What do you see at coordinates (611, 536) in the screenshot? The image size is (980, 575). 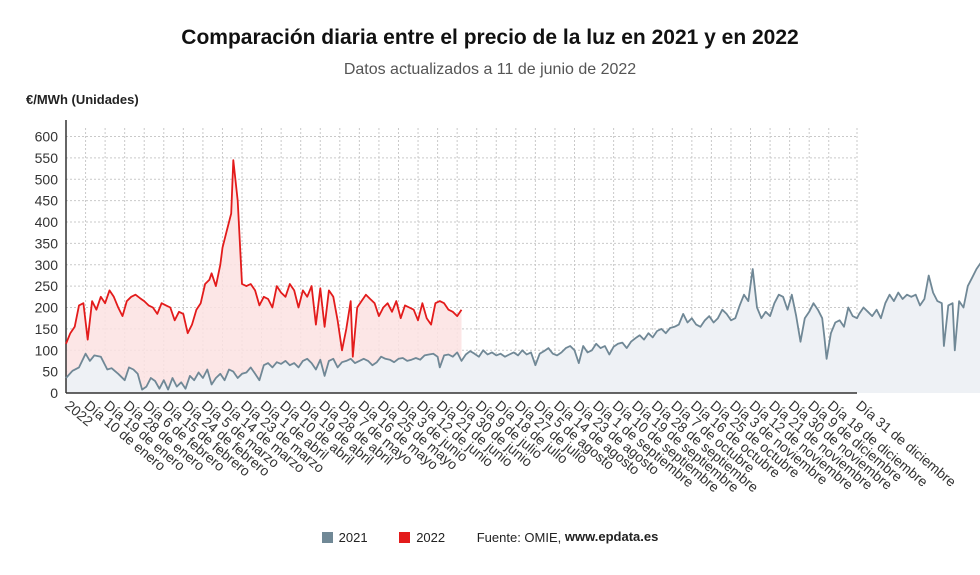 I see `source-site: www.epdata.es` at bounding box center [611, 536].